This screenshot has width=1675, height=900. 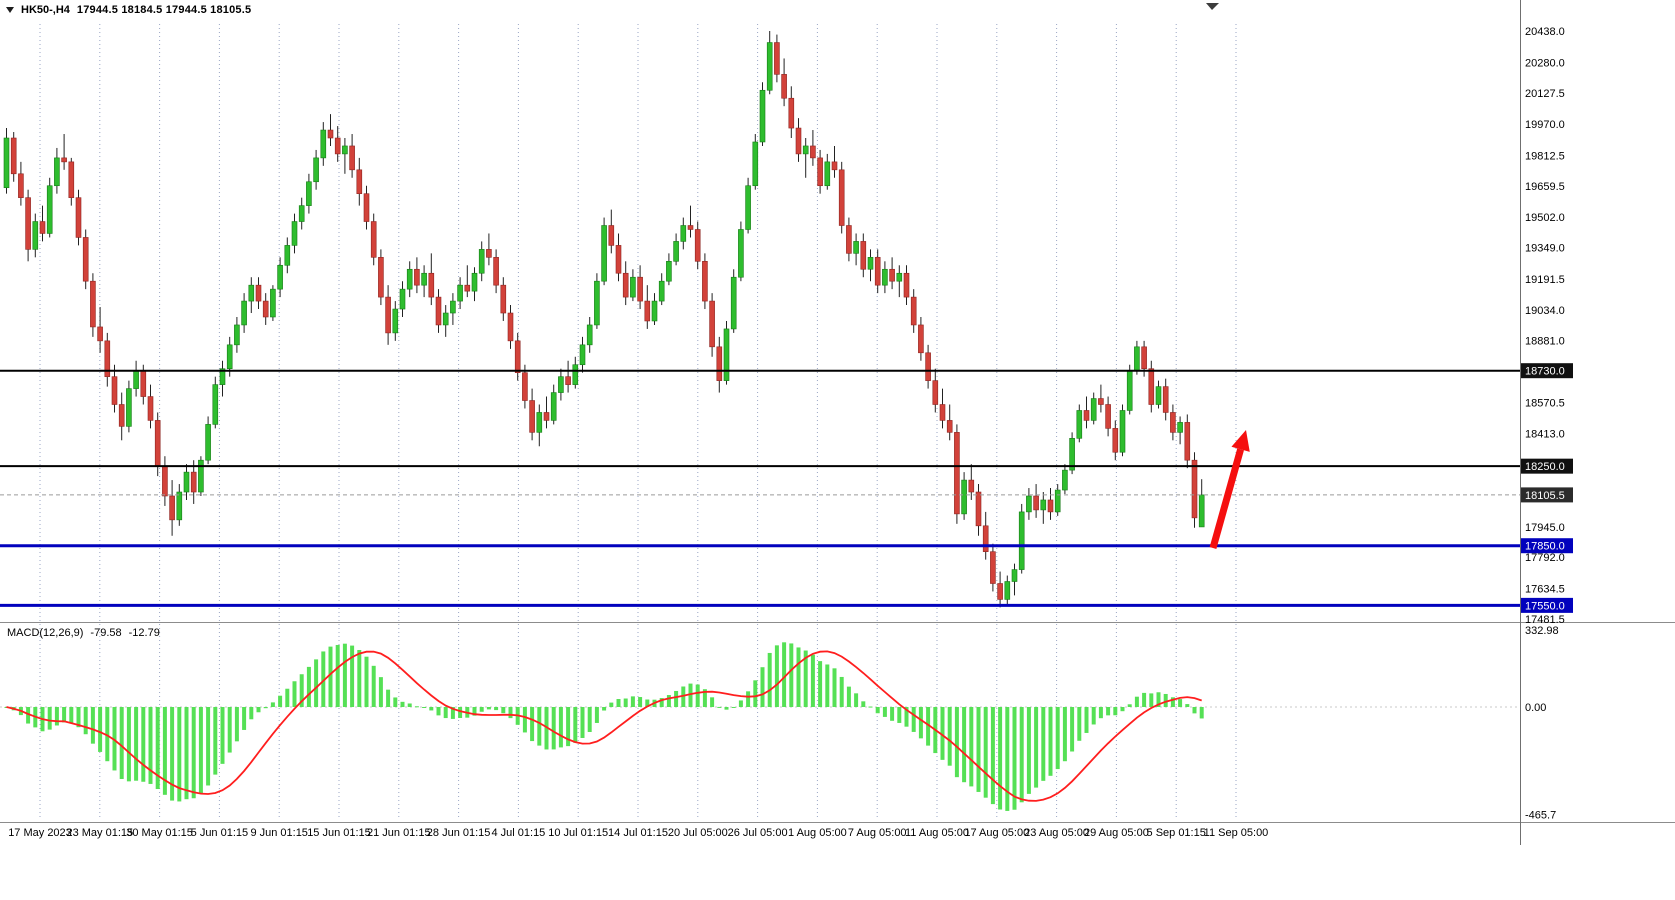 What do you see at coordinates (1545, 249) in the screenshot?
I see `price-tick-label: 19349.0` at bounding box center [1545, 249].